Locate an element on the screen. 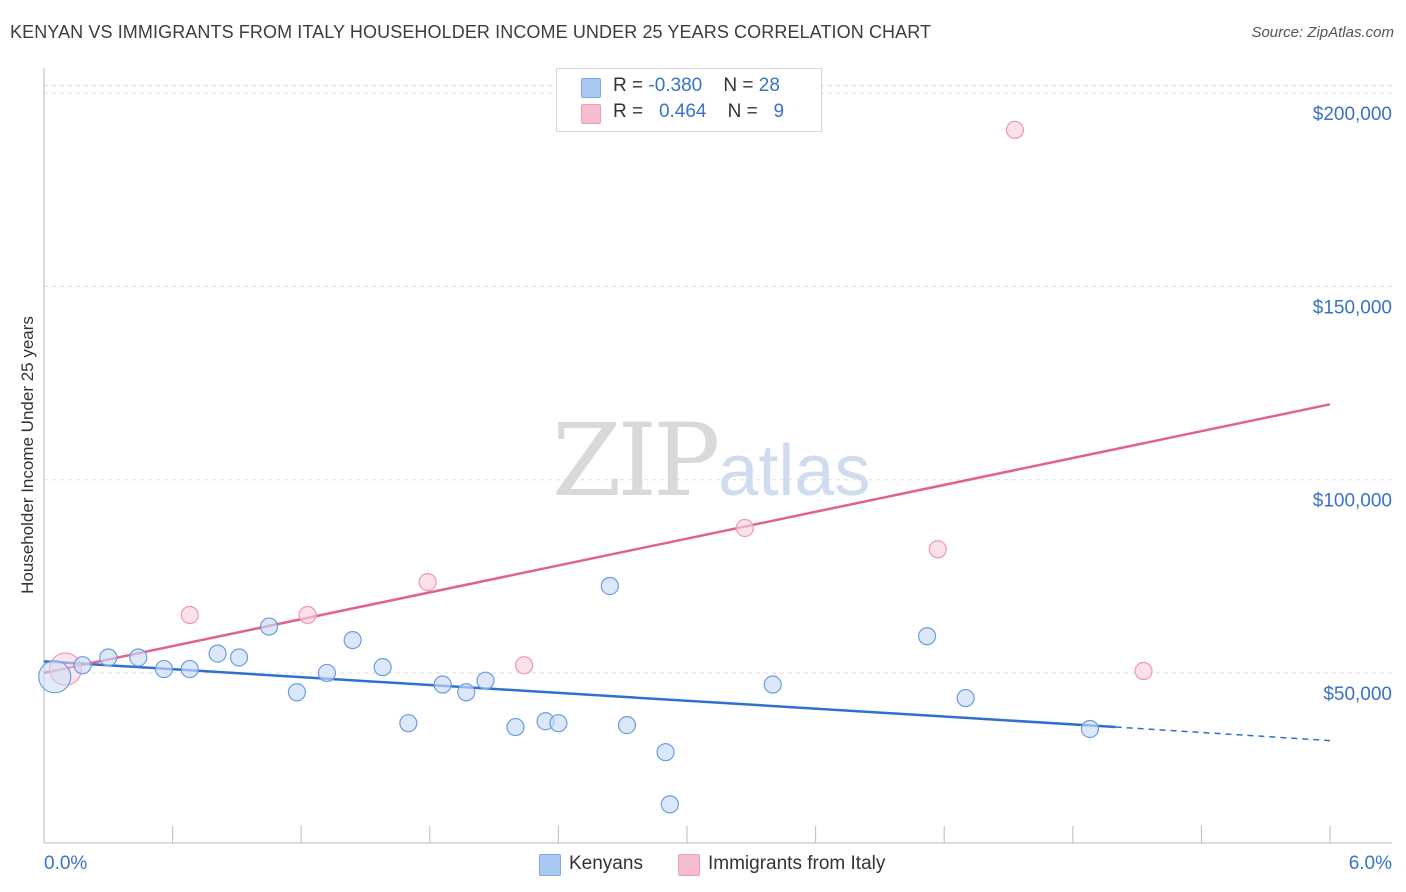 Image resolution: width=1406 pixels, height=892 pixels. watermark-zip: ZIP is located at coordinates (636, 460).